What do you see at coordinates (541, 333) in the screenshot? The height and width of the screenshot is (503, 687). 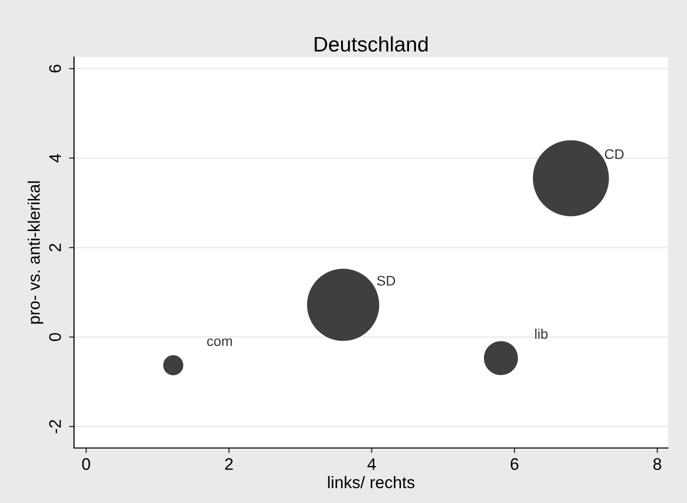 I see `data-label: lib` at bounding box center [541, 333].